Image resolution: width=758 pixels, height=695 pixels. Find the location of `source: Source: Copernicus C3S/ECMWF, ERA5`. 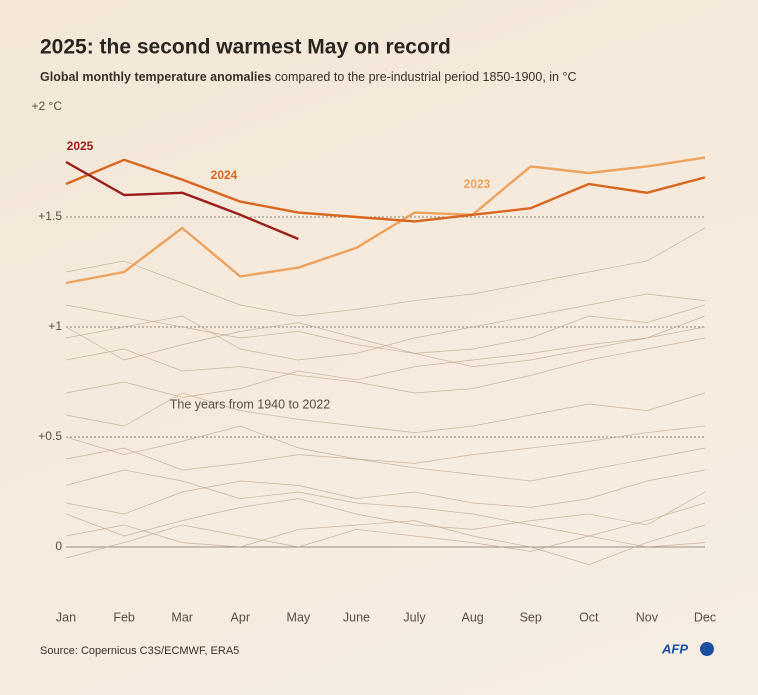

source: Source: Copernicus C3S/ECMWF, ERA5 is located at coordinates (139, 651).